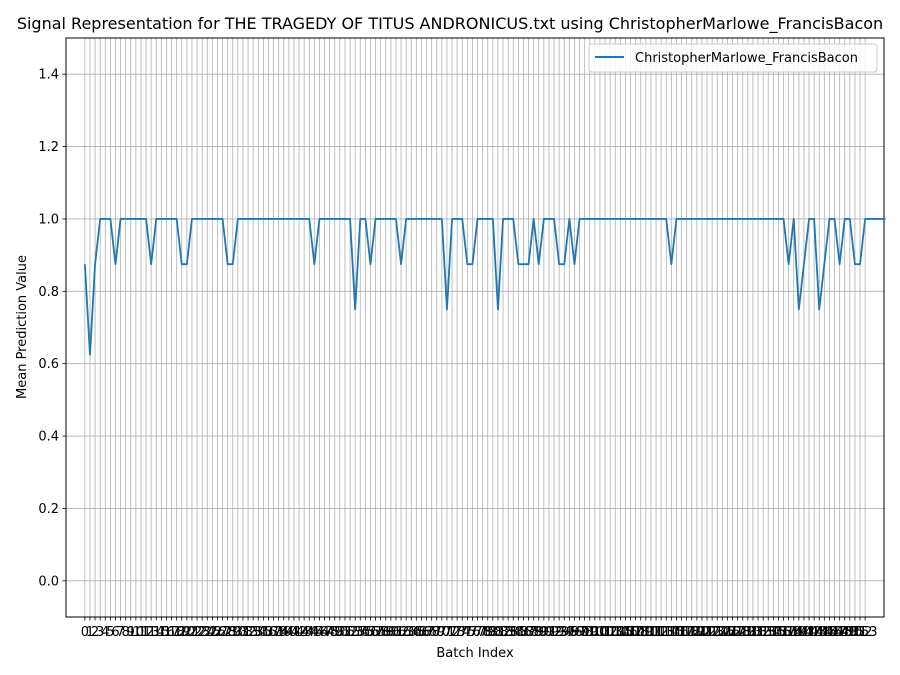  Describe the element at coordinates (809, 632) in the screenshot. I see `x-tick-label: 142` at that location.